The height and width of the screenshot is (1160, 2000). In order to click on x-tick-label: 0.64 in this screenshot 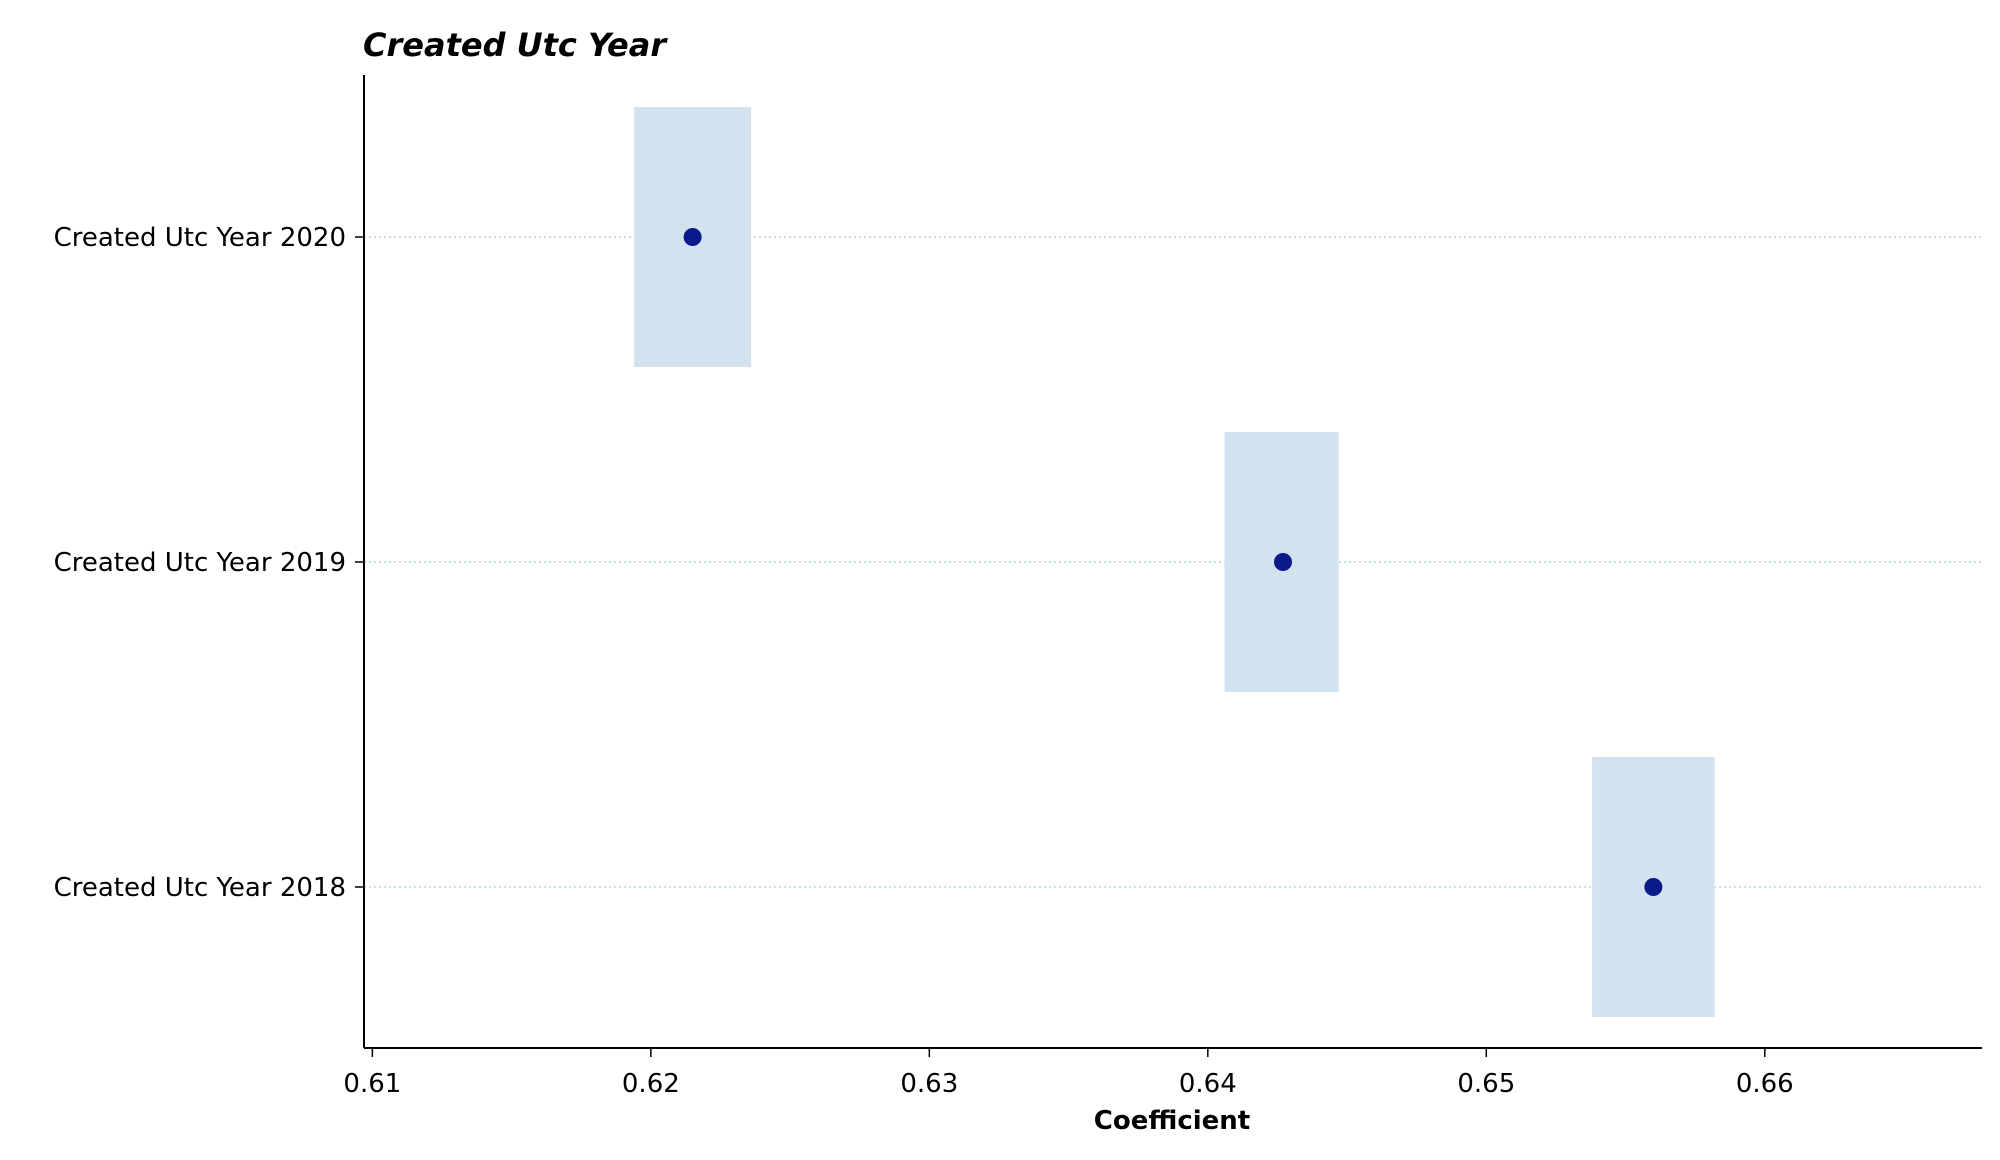, I will do `click(1208, 1084)`.